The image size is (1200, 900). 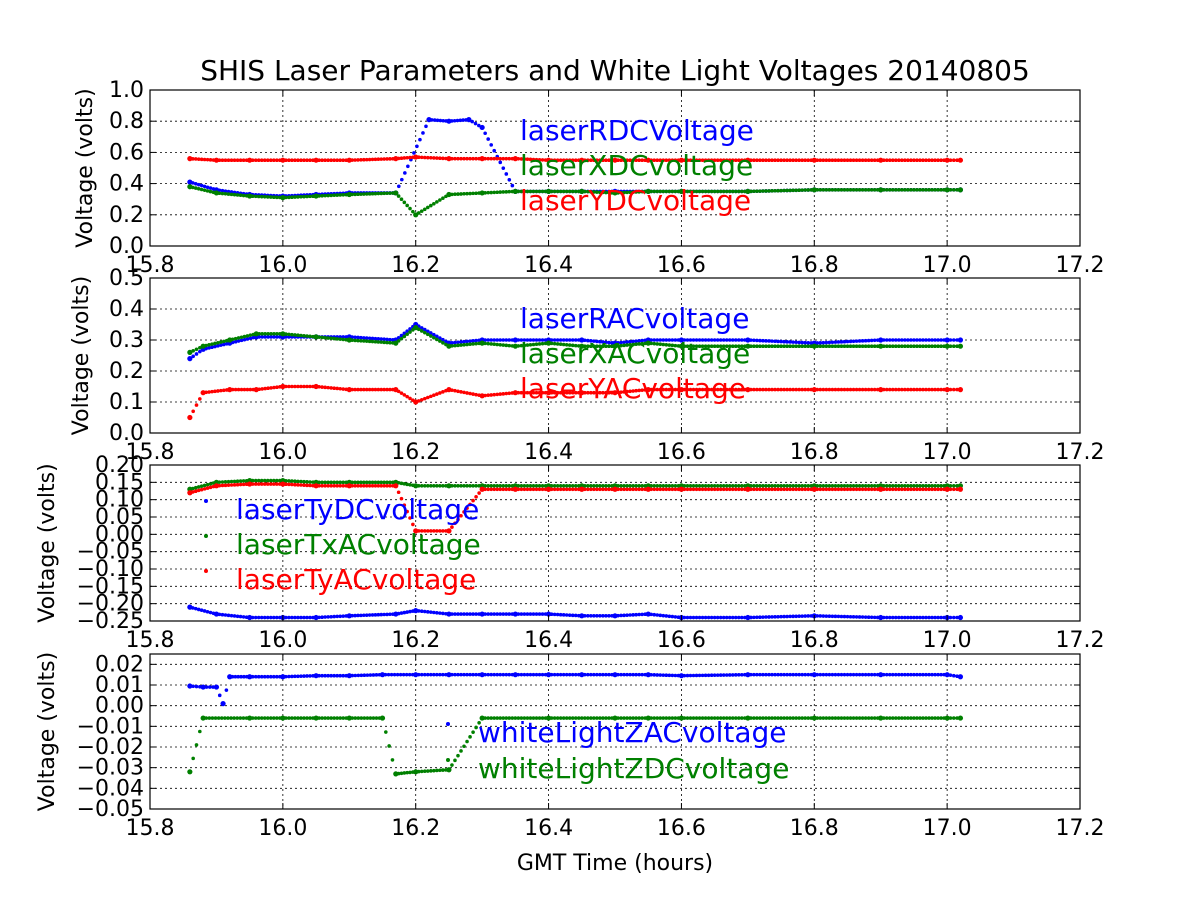 I want to click on legend-label: laserYACvoltage, so click(x=633, y=388).